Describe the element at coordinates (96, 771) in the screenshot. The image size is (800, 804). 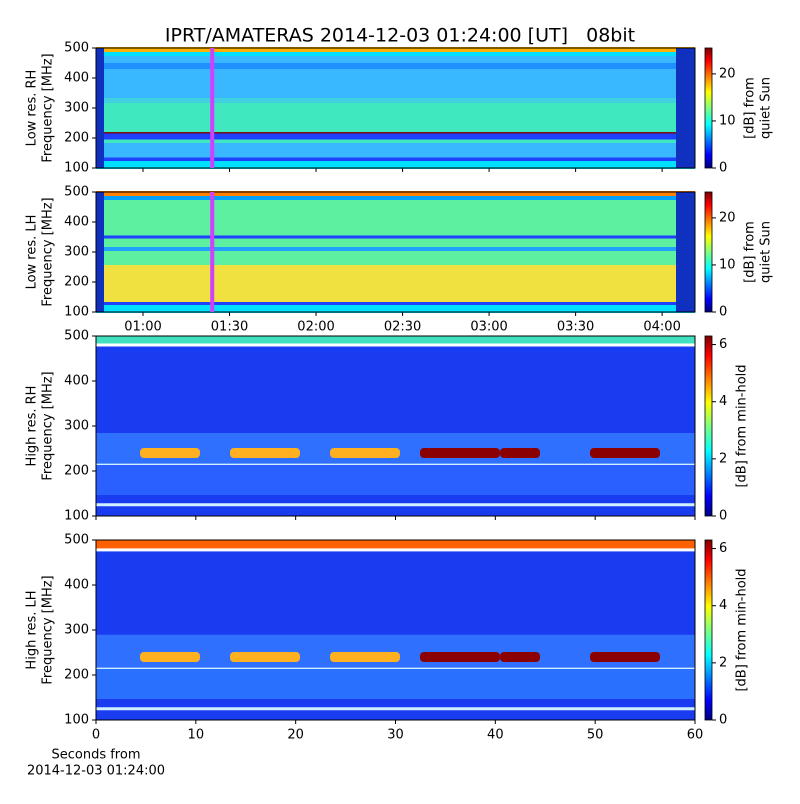
I see `x-axis-label: 2014-12-03 01:24:00` at that location.